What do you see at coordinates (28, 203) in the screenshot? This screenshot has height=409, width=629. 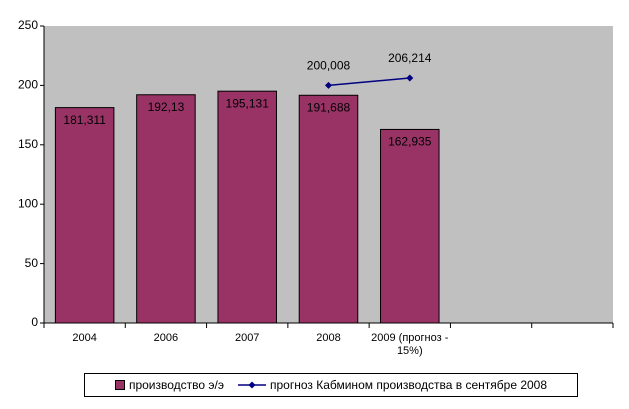 I see `y-tick-label: 100` at bounding box center [28, 203].